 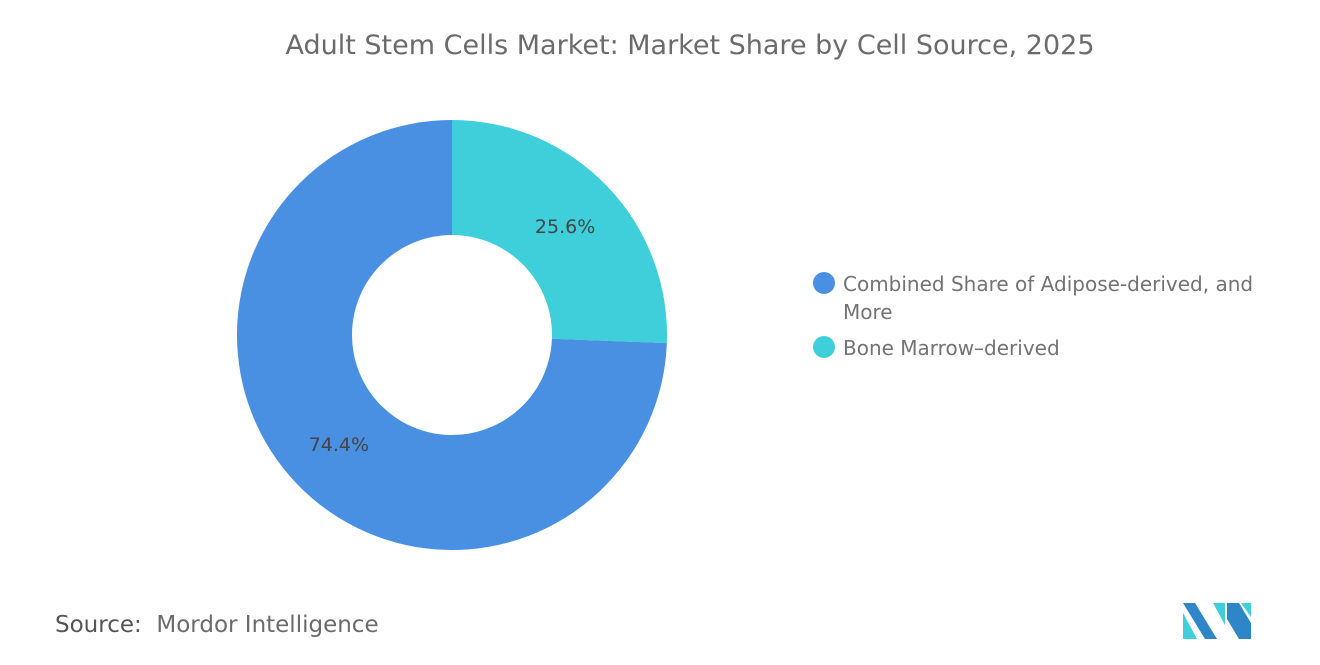 I want to click on source-note: Source: Mordor Intelligence, so click(x=217, y=625).